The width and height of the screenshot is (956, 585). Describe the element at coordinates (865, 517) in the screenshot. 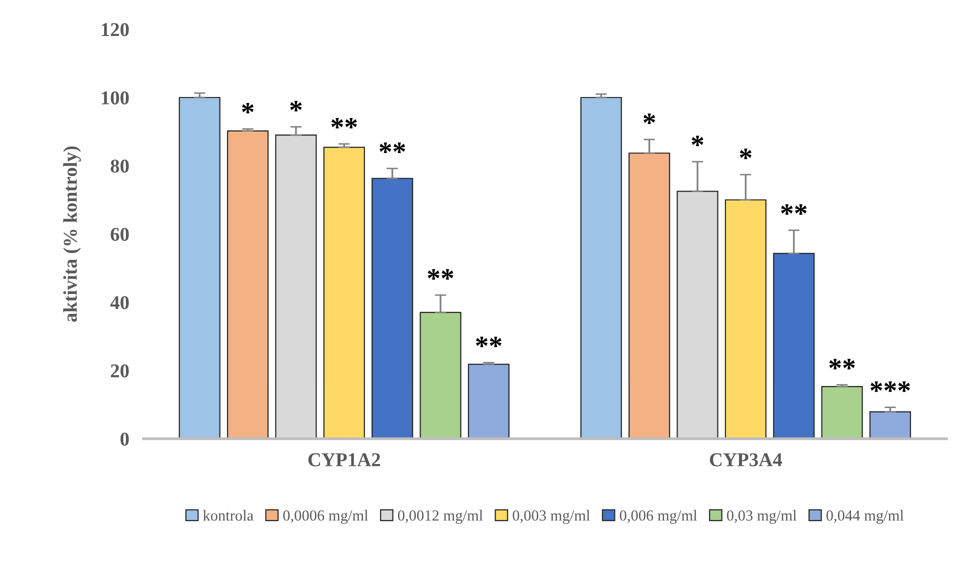

I see `legend-label: 0,044 mg/ml` at that location.